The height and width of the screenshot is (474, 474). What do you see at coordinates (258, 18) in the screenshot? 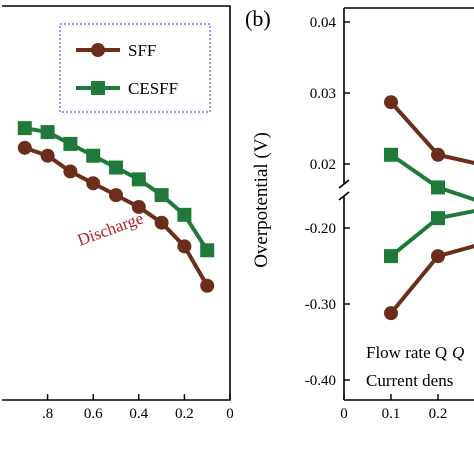
I see `panel-label: (b)` at bounding box center [258, 18].